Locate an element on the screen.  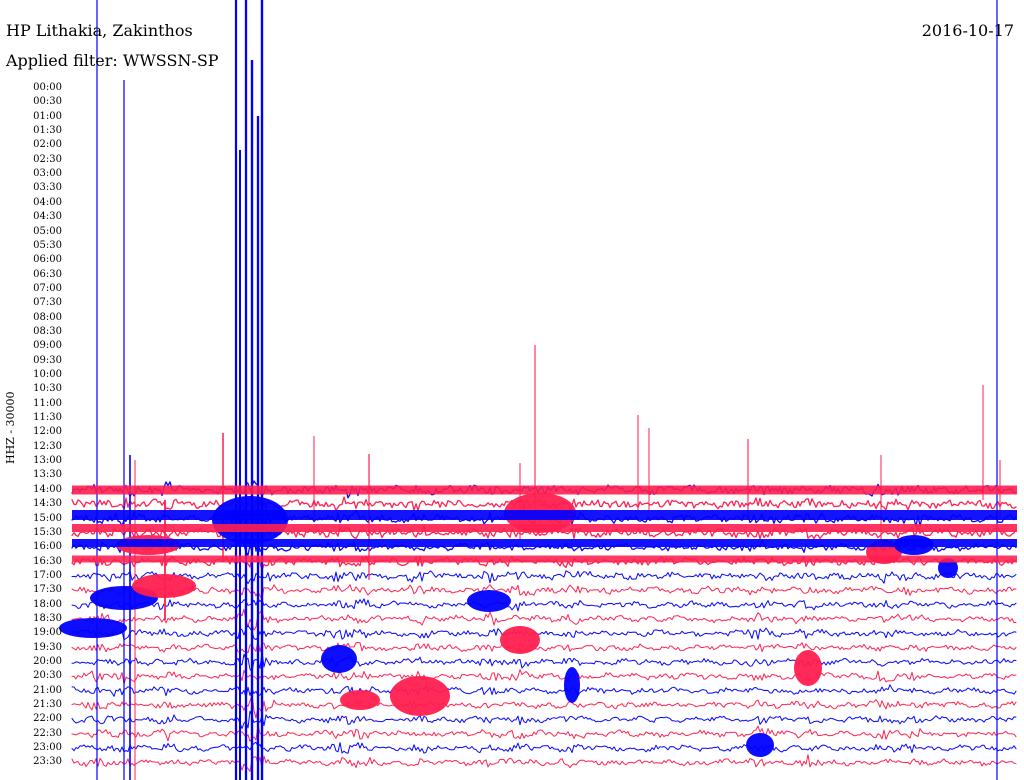
y-axis-label: HHZ - 30000 is located at coordinates (10, 427).